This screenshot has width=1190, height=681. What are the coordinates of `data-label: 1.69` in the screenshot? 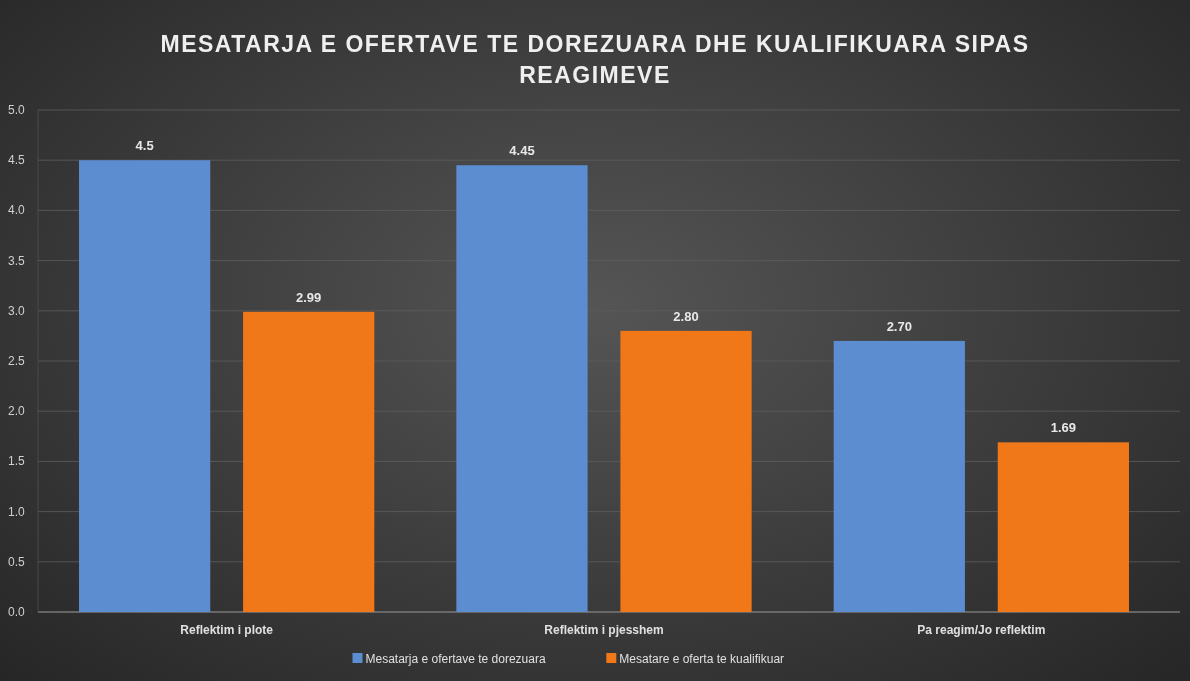 It's located at (1063, 428).